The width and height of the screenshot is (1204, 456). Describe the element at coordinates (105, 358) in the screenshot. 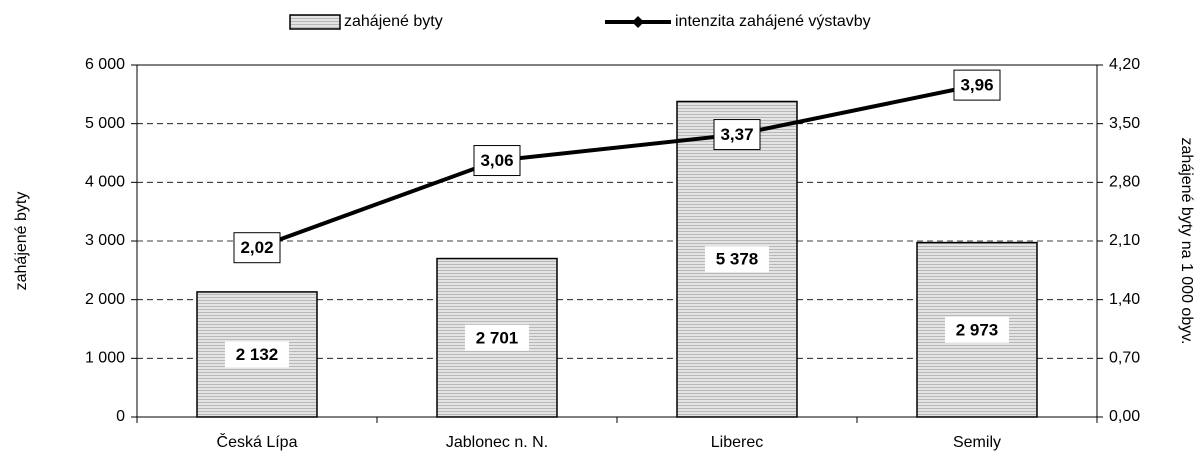

I see `y-tick-label: 1 000` at that location.